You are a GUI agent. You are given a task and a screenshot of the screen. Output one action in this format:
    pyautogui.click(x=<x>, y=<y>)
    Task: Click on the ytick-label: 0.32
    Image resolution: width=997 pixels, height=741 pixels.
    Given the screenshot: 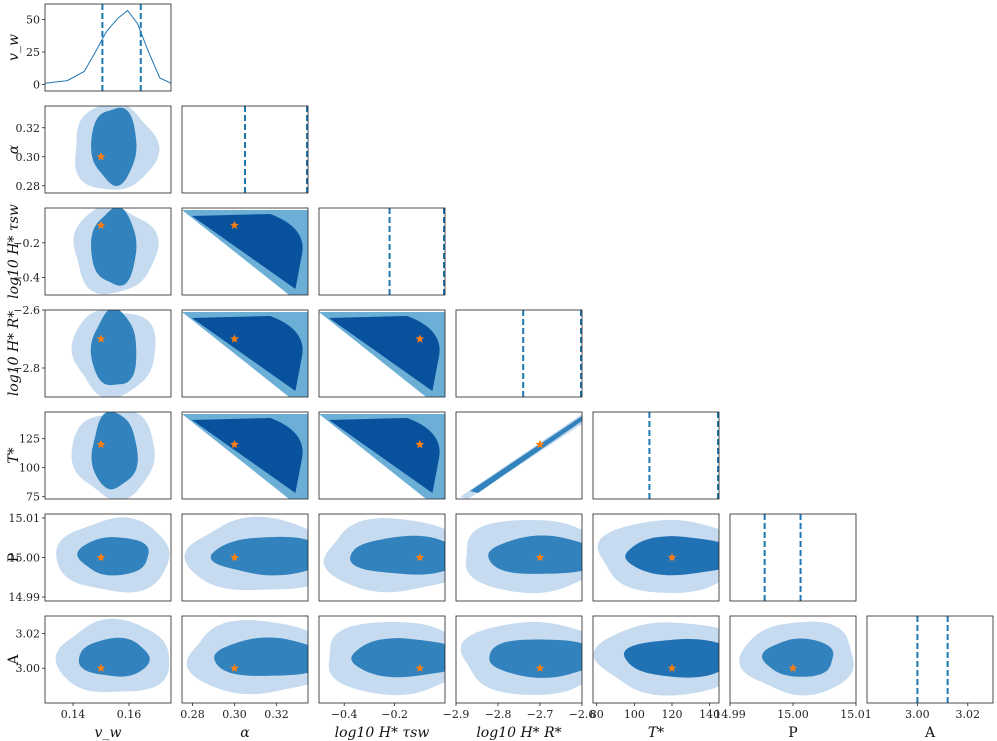 What is the action you would take?
    pyautogui.click(x=28, y=128)
    